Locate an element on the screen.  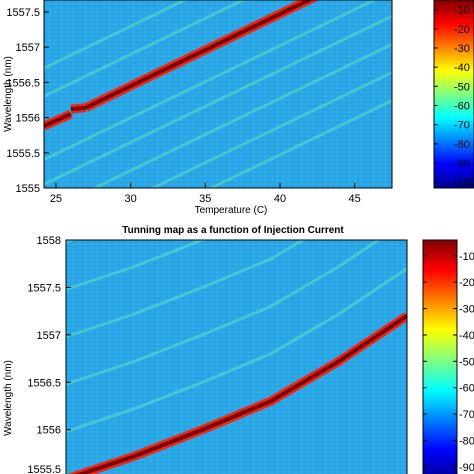
plot-1-xtick-label: 35 is located at coordinates (205, 199).